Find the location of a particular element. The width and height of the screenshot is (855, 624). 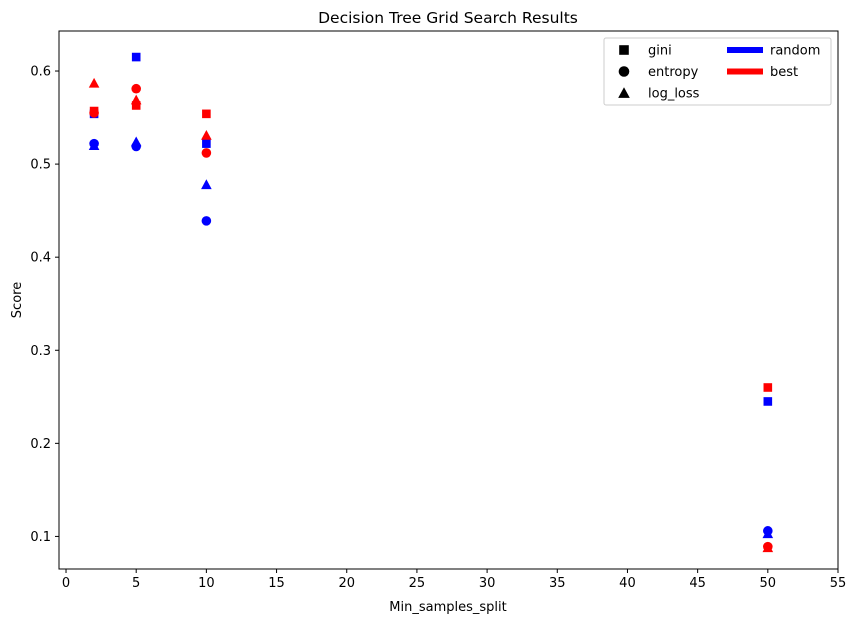

y-tick-label: 0.3 is located at coordinates (40, 351).